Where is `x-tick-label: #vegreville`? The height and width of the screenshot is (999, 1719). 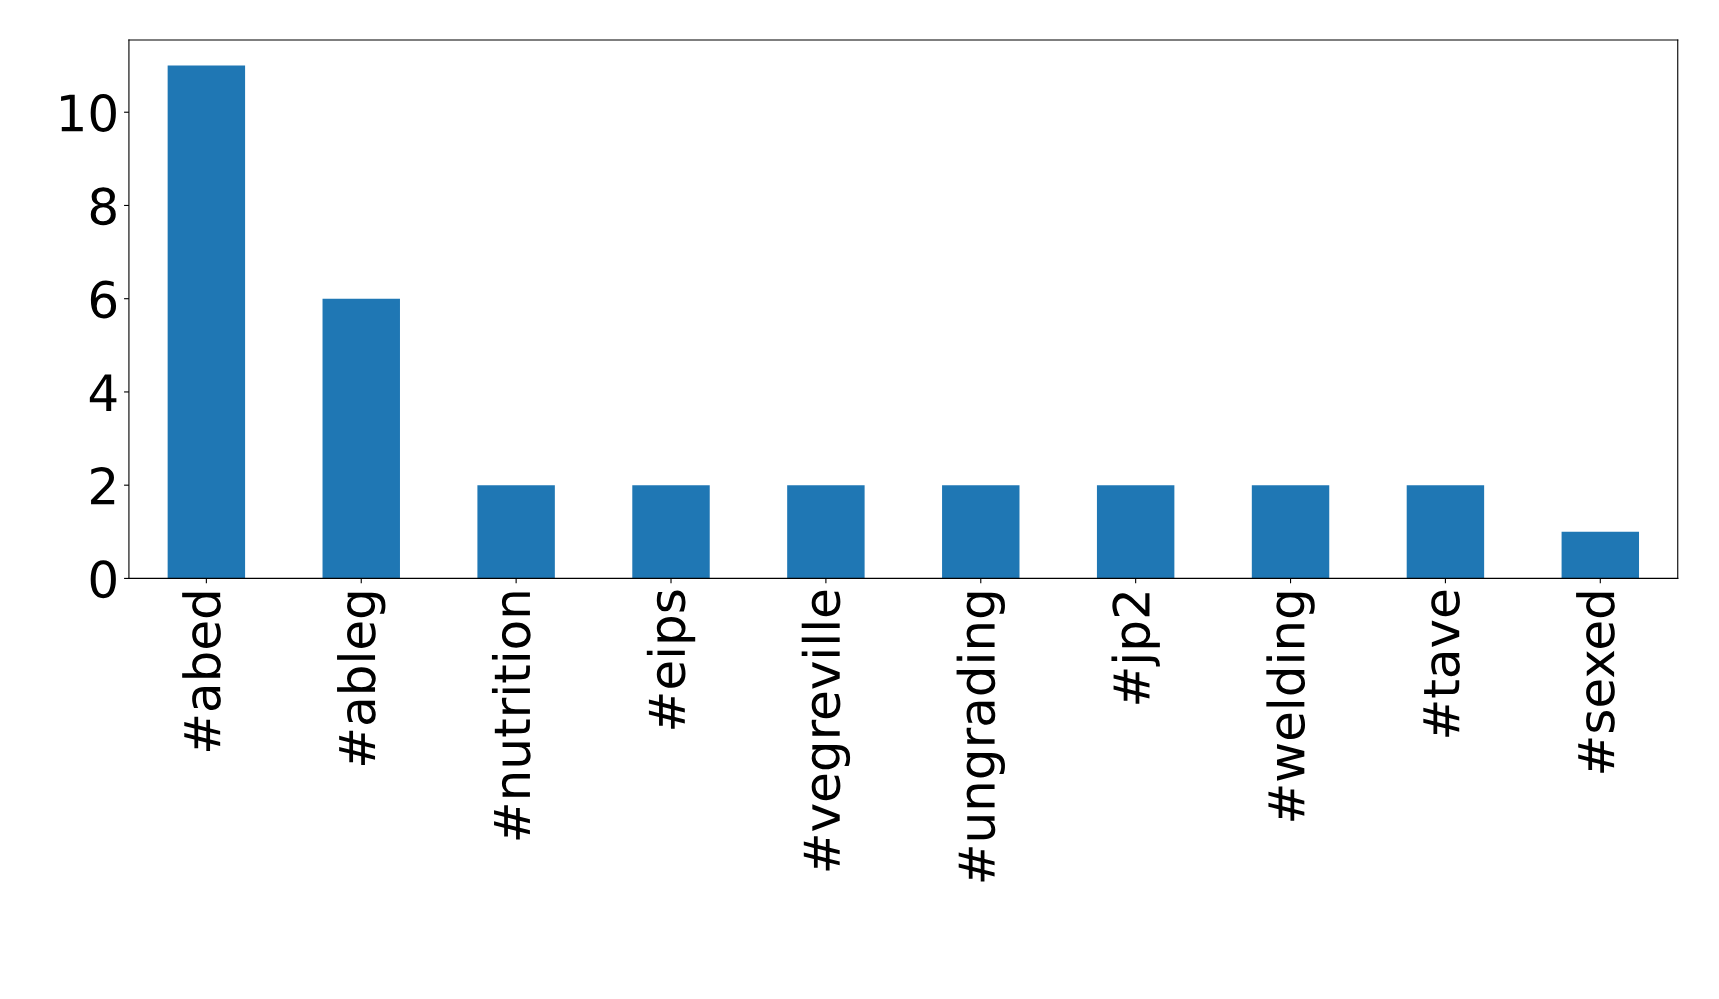 x-tick-label: #vegreville is located at coordinates (826, 730).